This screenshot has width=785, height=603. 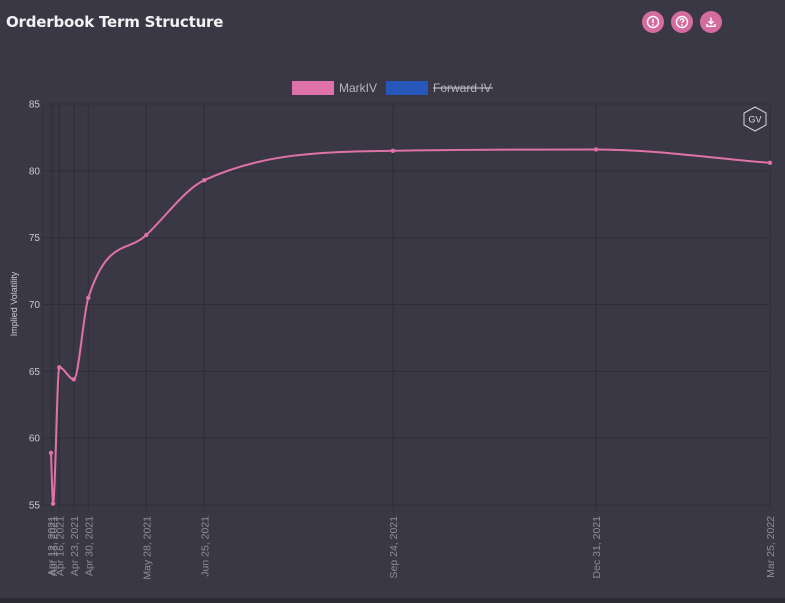 I want to click on legend-label: MarkIV, so click(x=358, y=88).